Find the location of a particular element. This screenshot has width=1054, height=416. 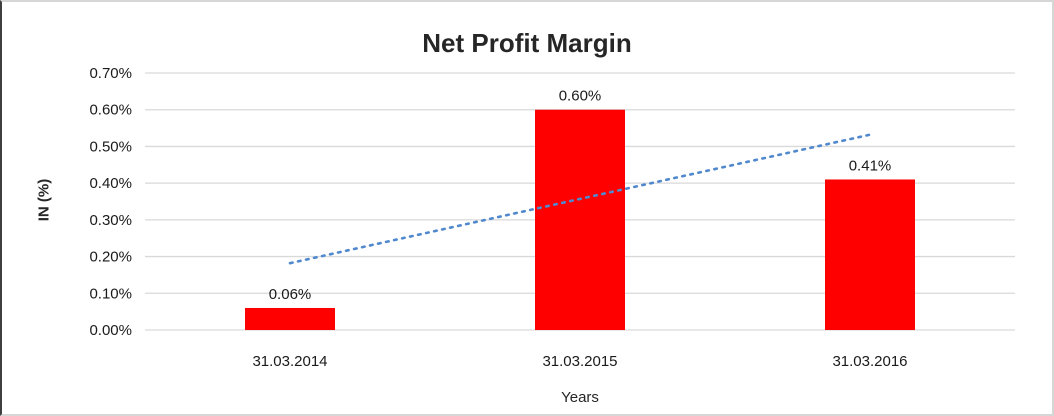

bar-data-label: 0.06% is located at coordinates (290, 294).